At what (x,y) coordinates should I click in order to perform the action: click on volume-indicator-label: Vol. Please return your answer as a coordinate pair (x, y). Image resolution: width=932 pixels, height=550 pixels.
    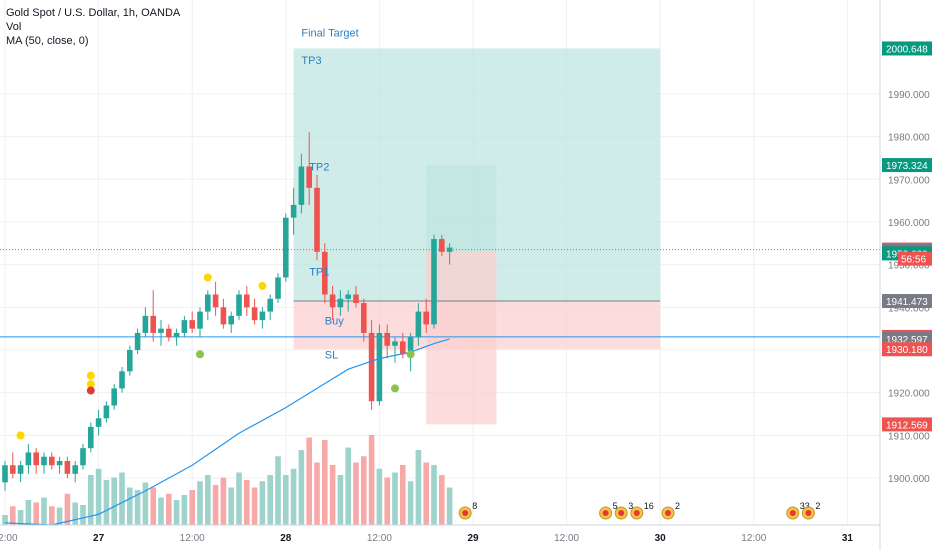
    Looking at the image, I should click on (14, 27).